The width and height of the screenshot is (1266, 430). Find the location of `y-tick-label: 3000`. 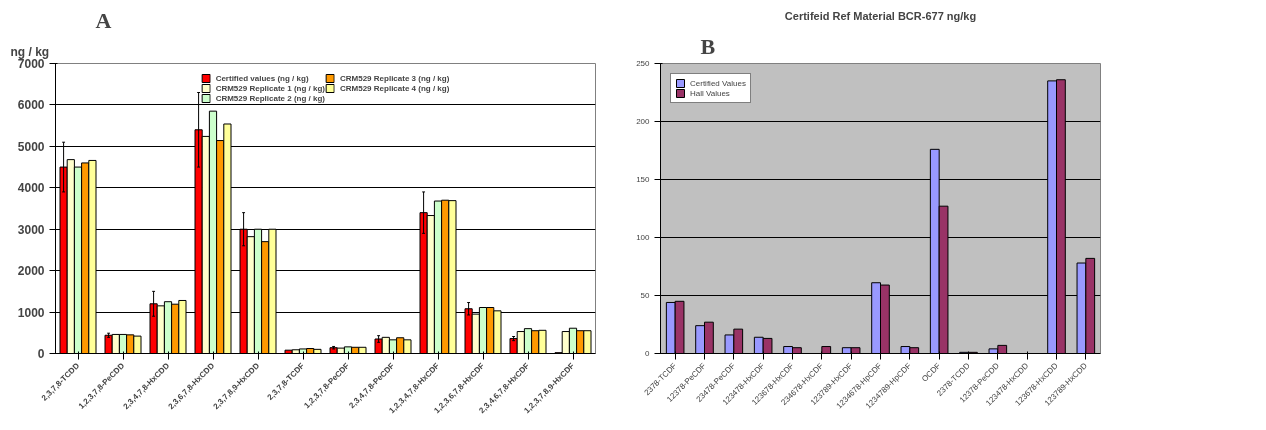

y-tick-label: 3000 is located at coordinates (31, 229).